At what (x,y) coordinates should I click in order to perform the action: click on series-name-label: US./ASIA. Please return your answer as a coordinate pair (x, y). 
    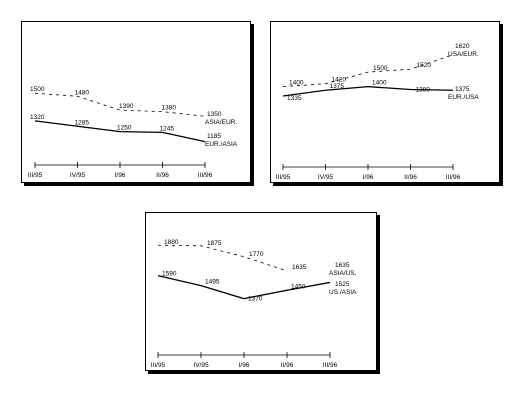
    Looking at the image, I should click on (343, 292).